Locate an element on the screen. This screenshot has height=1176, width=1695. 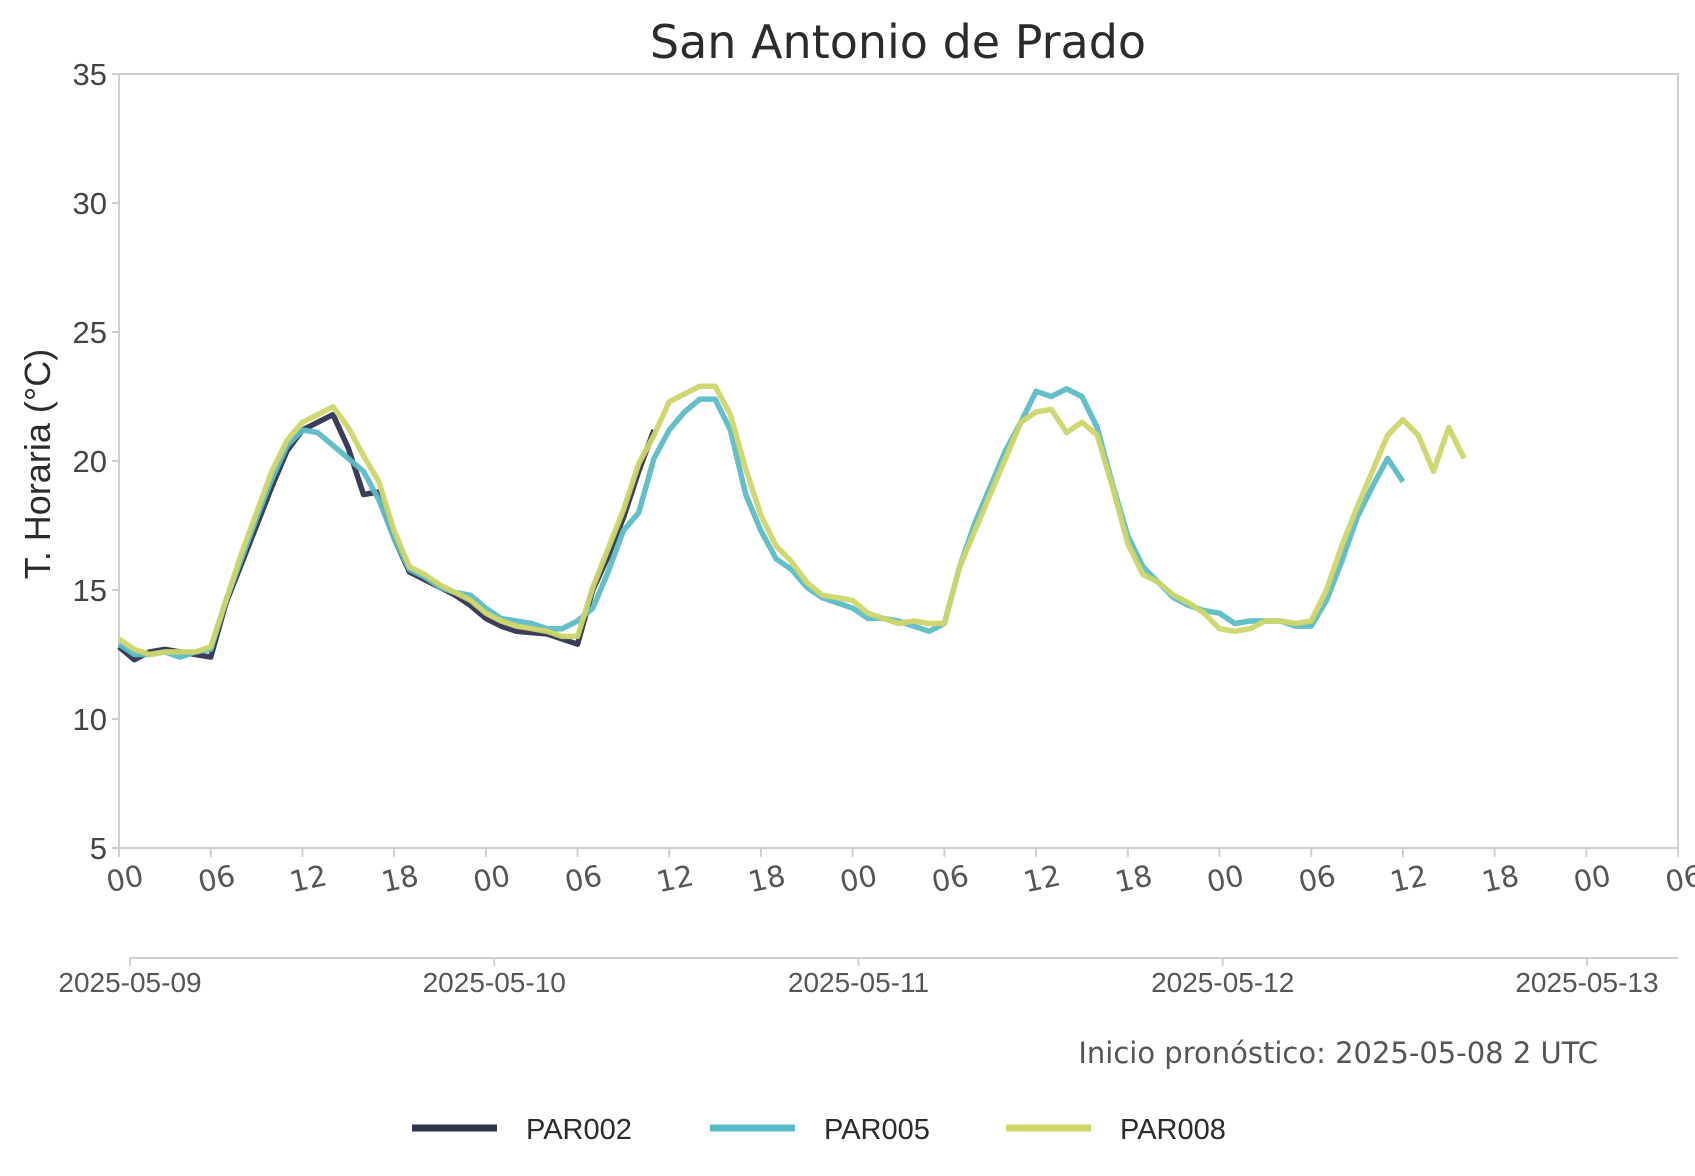
y-tick-label: 25 is located at coordinates (90, 332).